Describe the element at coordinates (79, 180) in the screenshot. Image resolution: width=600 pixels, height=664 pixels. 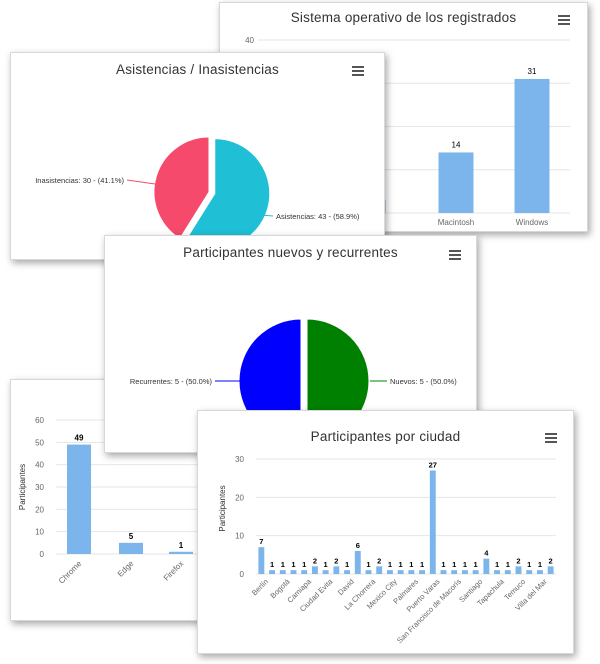
I see `asistencias-slice-label: Inasistencias: 30 - (41.1%)` at that location.